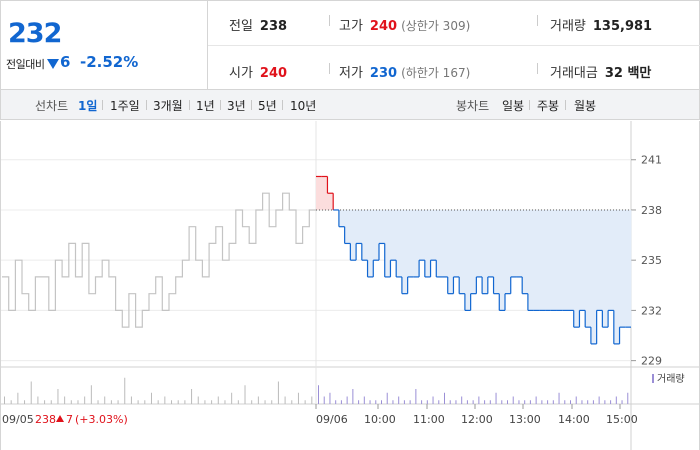 The width and height of the screenshot is (700, 450). I want to click on turnover-value: 32 백만, so click(628, 73).